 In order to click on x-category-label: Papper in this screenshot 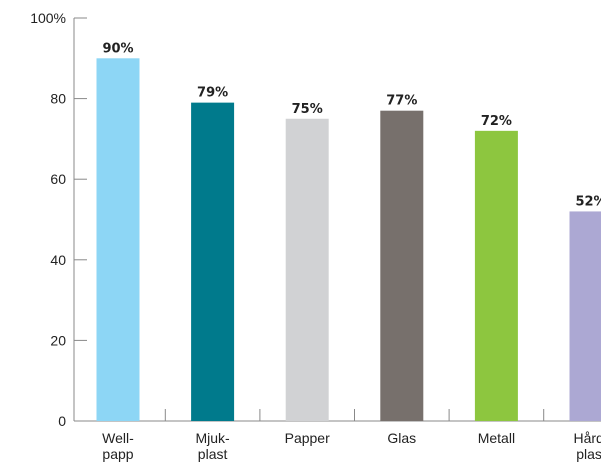, I will do `click(307, 438)`.